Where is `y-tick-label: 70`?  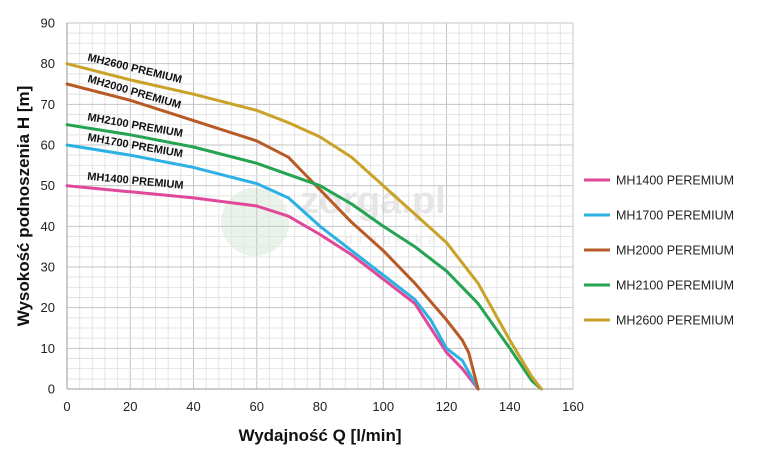
y-tick-label: 70 is located at coordinates (48, 104).